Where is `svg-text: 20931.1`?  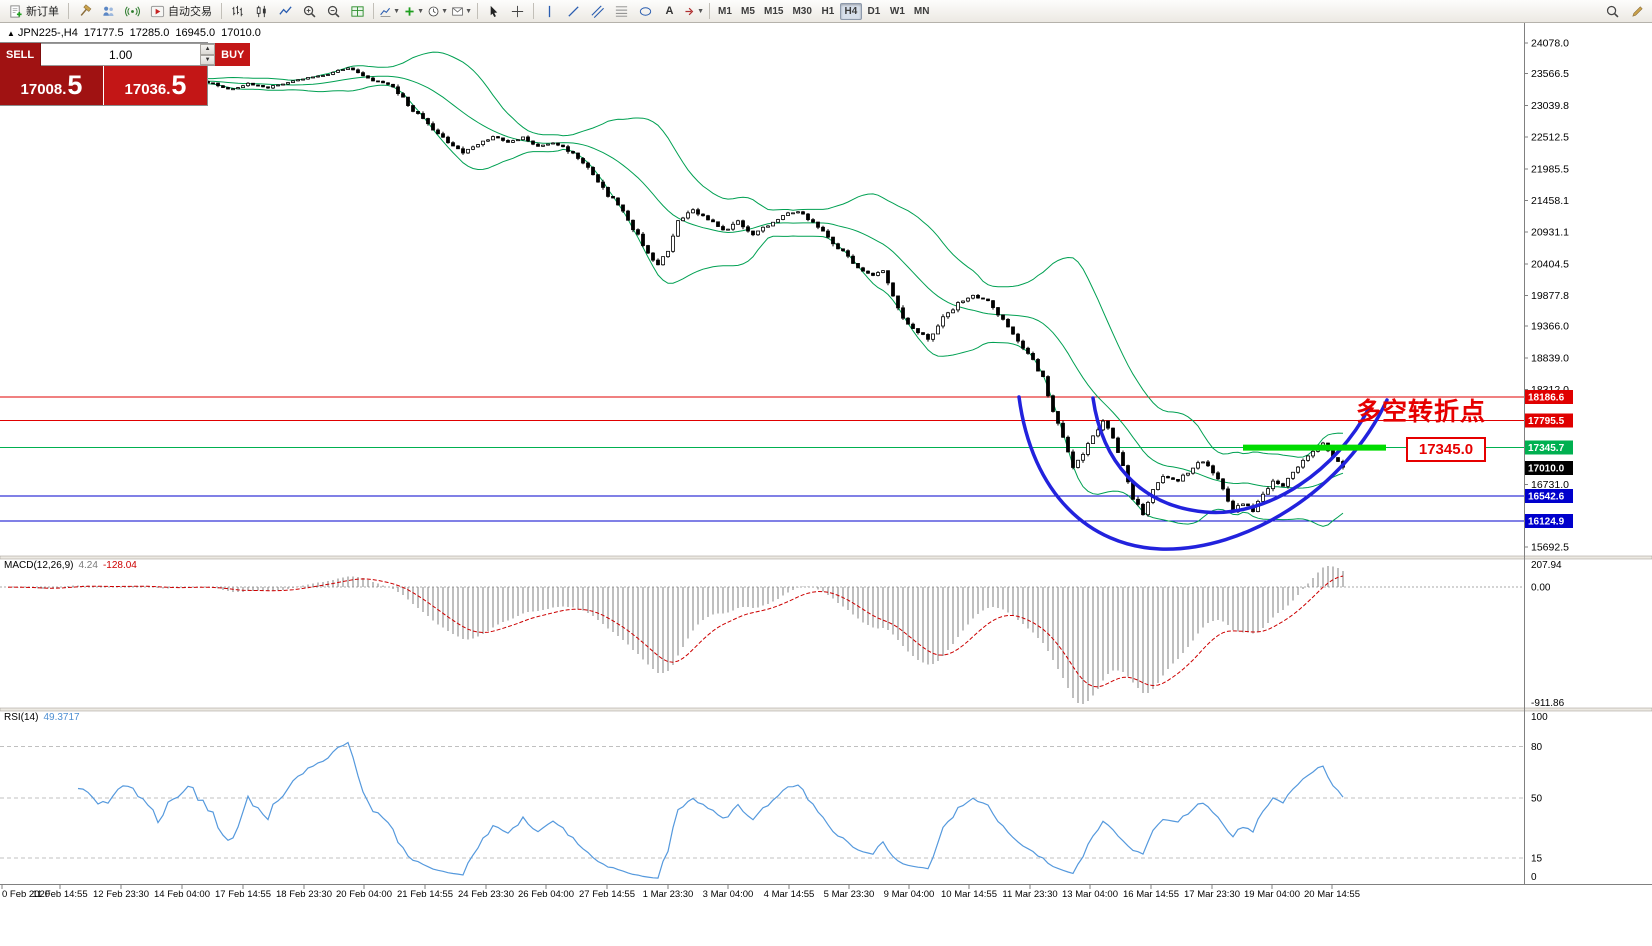 svg-text: 20931.1 is located at coordinates (1550, 233).